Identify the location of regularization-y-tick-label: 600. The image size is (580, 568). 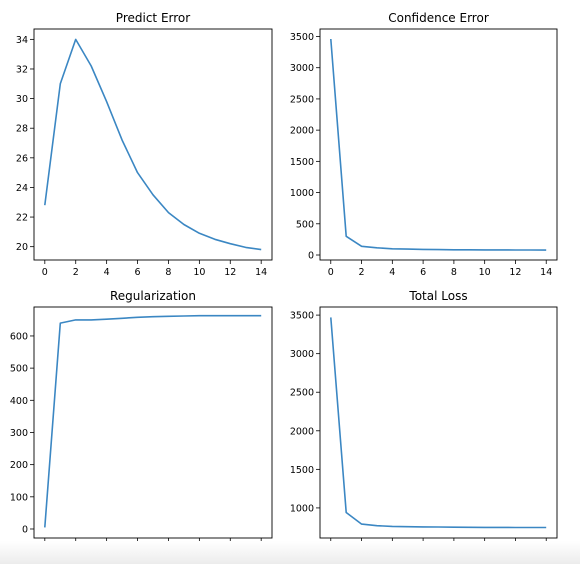
(19, 336).